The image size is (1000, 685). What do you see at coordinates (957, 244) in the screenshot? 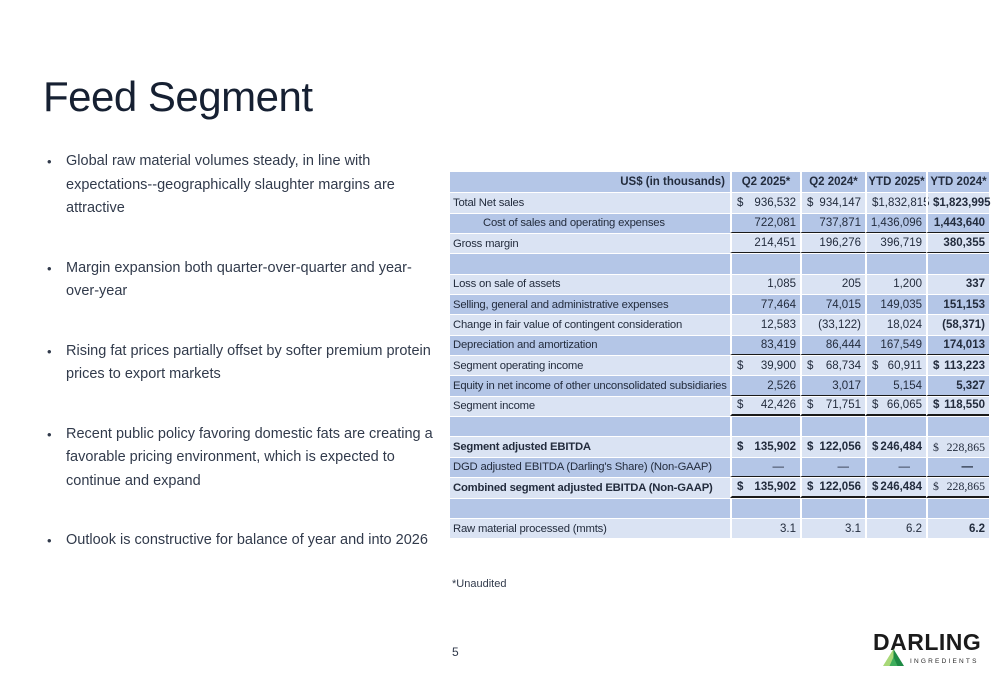
I see `table-cell: 380,355` at bounding box center [957, 244].